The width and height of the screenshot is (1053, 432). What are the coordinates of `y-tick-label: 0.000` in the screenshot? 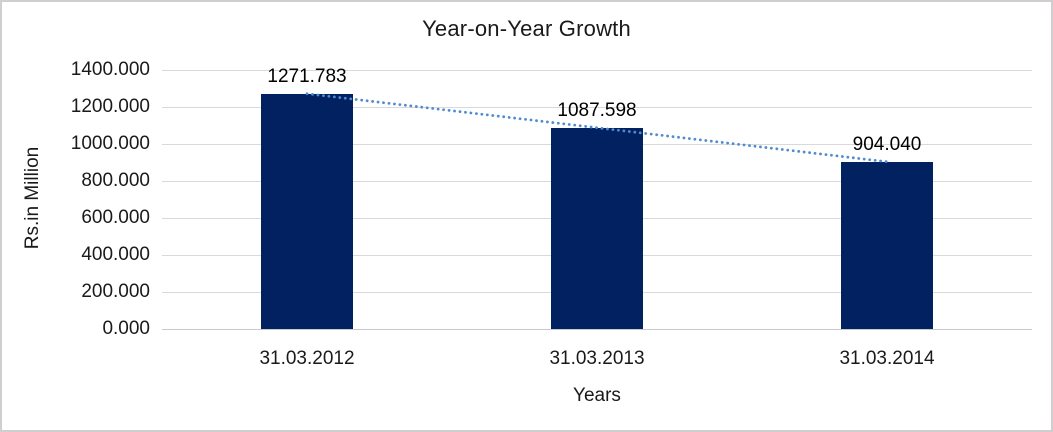 It's located at (126, 328).